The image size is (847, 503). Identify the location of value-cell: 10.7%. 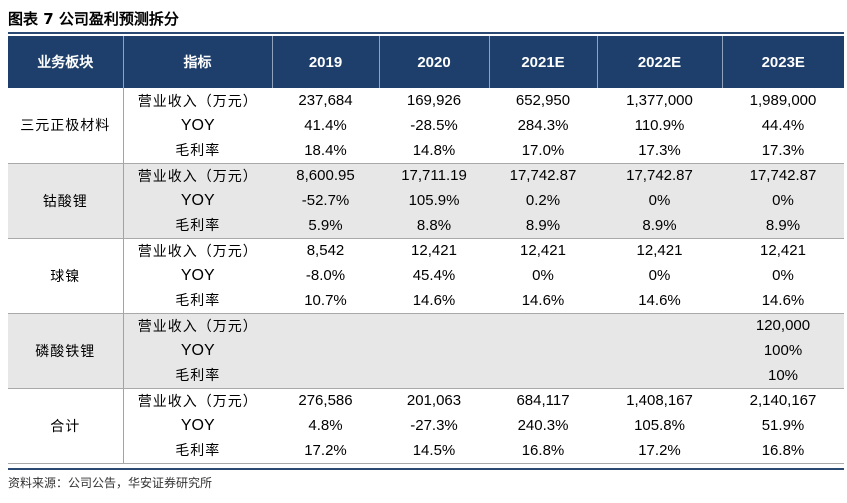
(325, 301).